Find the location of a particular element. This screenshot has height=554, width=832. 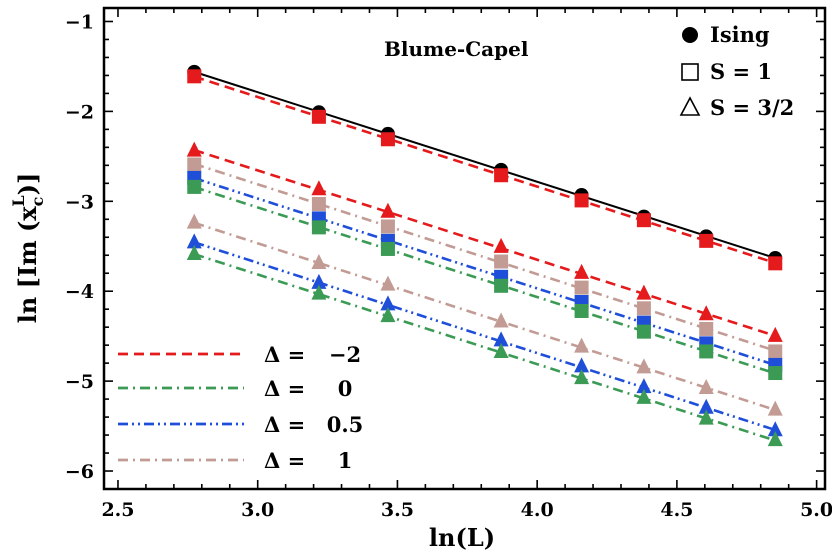

y-tick-label: −6 is located at coordinates (79, 472).